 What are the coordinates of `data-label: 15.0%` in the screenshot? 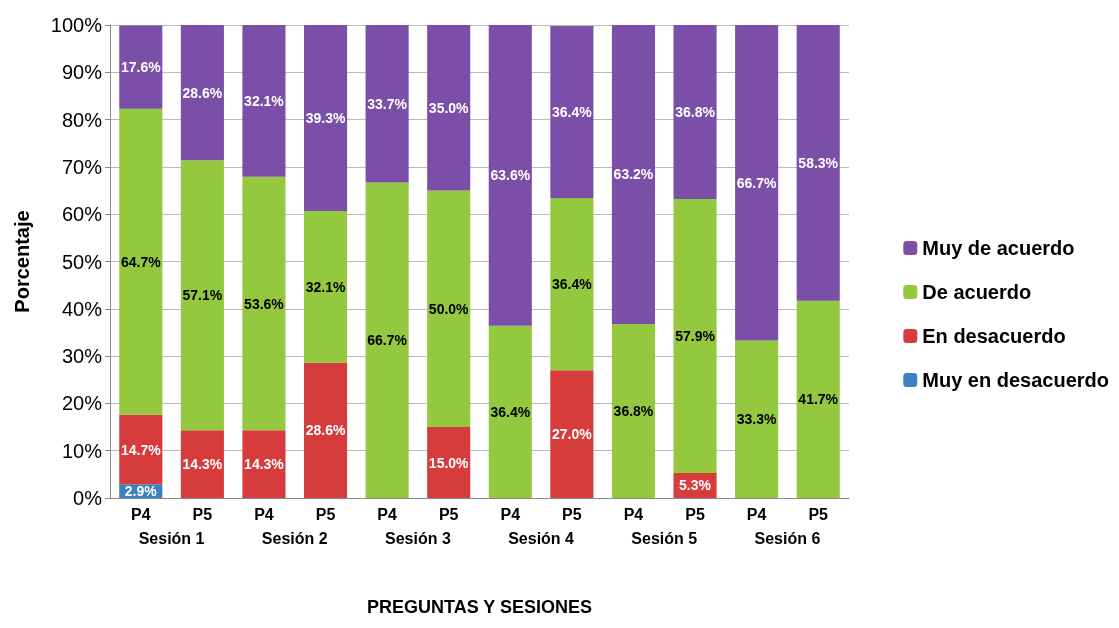 It's located at (449, 462).